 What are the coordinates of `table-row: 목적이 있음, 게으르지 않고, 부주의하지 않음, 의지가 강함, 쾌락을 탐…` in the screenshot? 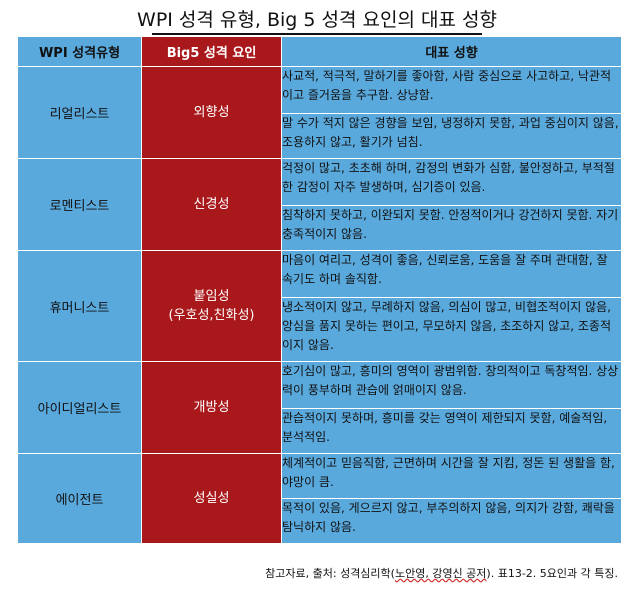 It's located at (320, 521).